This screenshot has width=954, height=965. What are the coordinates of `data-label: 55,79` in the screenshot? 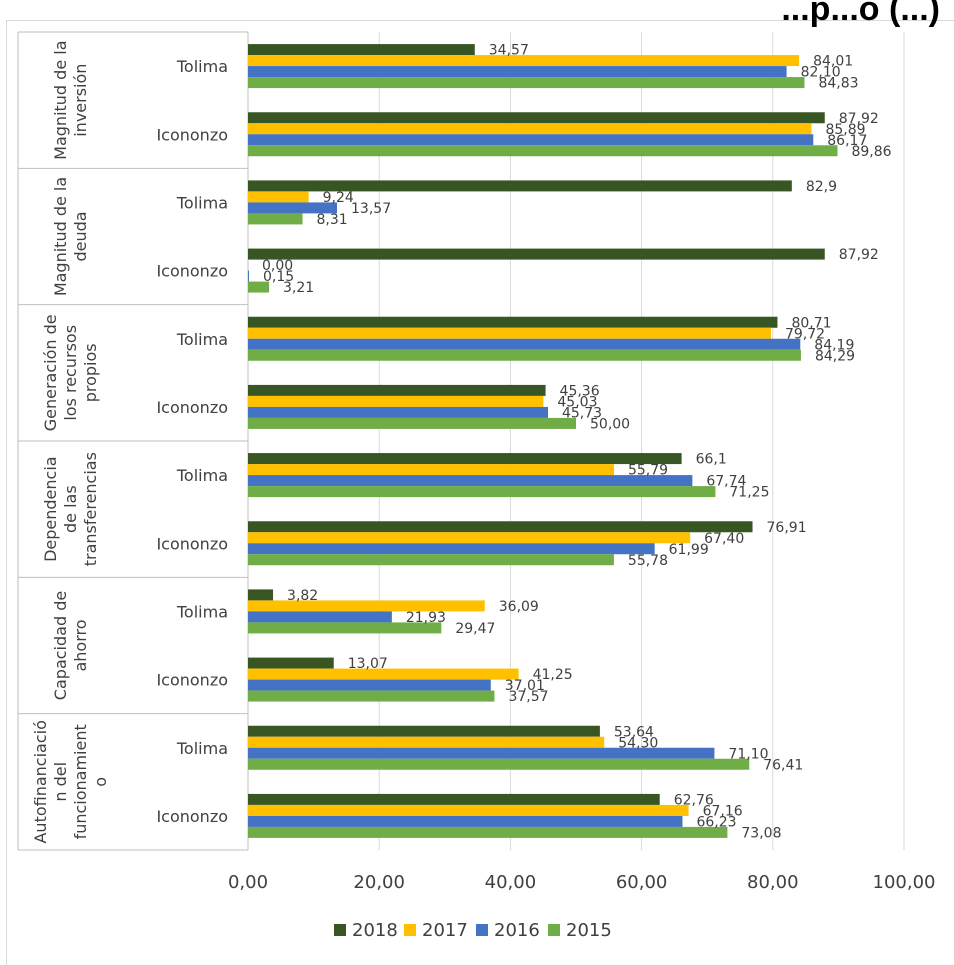 It's located at (648, 471).